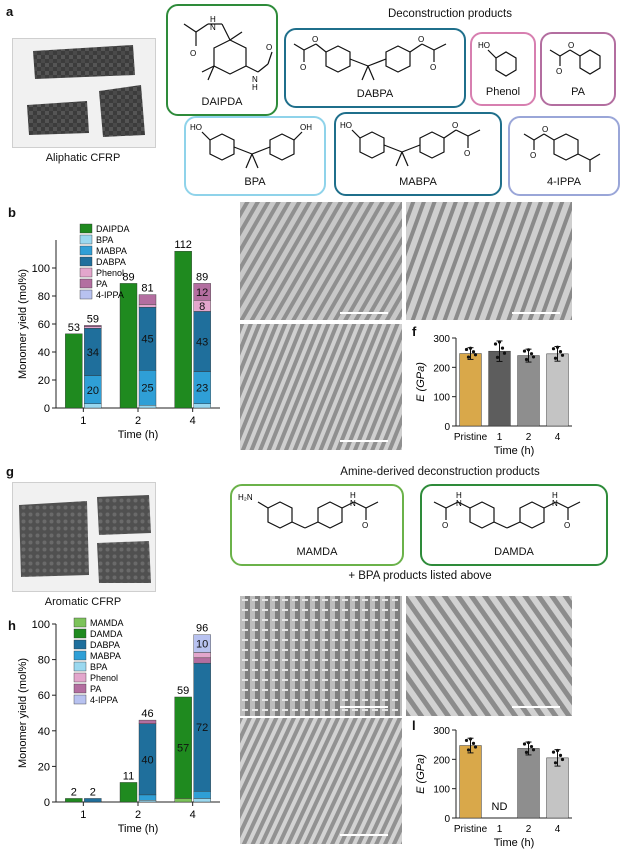 The image size is (634, 860). What do you see at coordinates (441, 731) in the screenshot?
I see `y-tick-label: 300` at bounding box center [441, 731].